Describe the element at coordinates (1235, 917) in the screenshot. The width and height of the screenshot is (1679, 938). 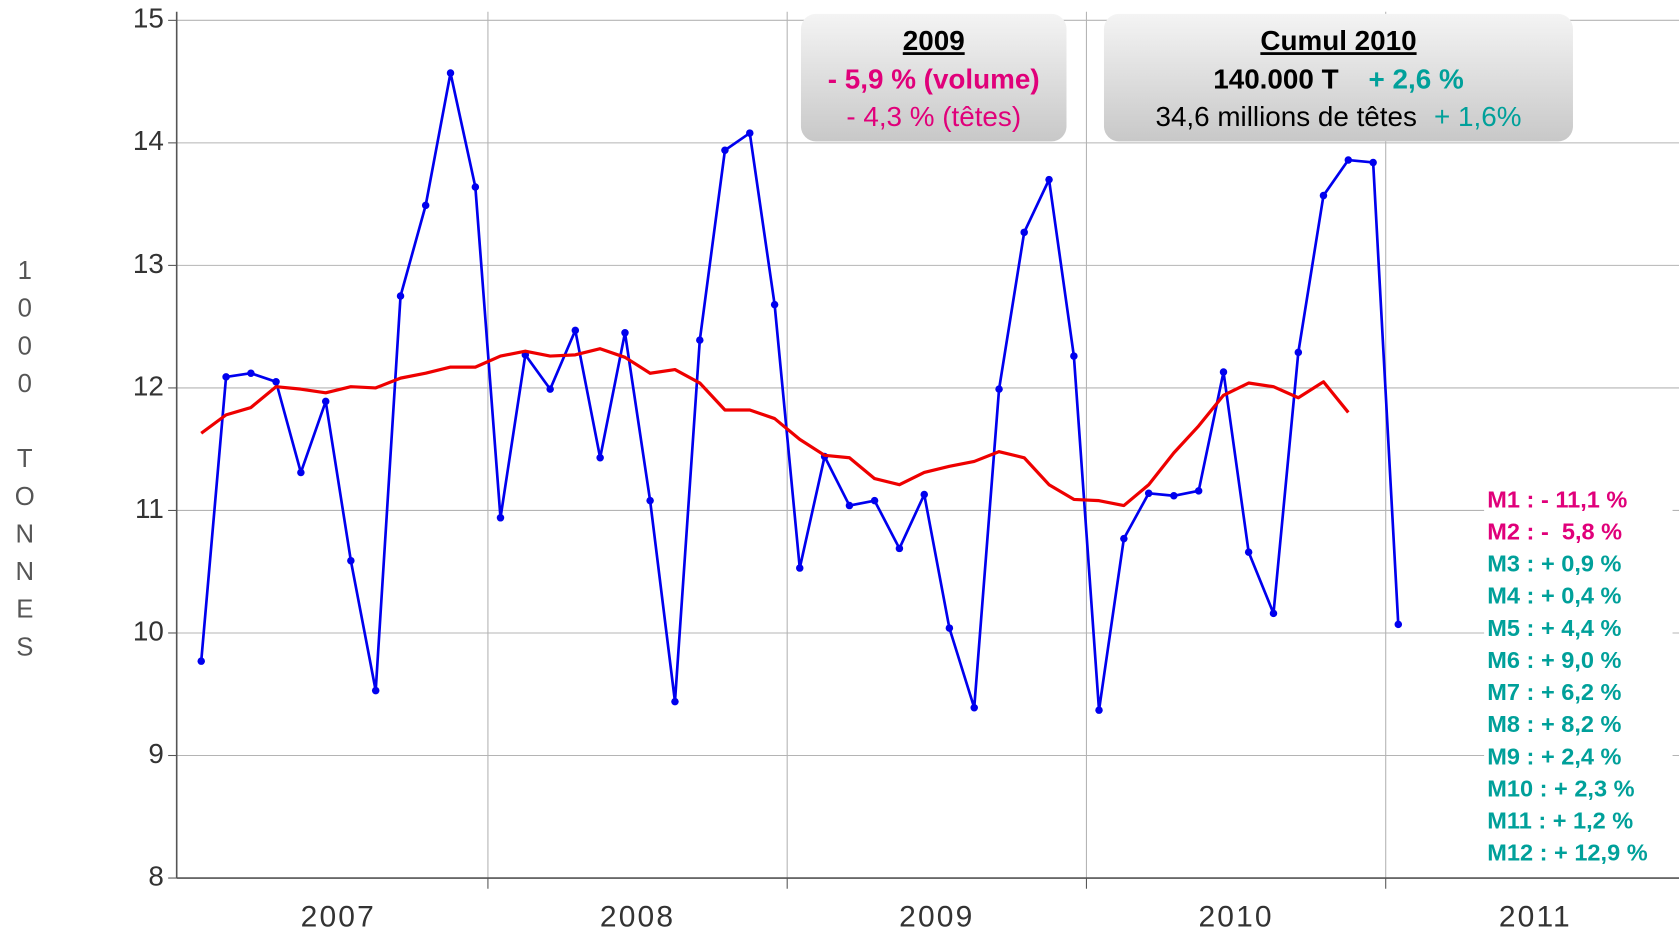
I see `x-tick-label: 2010` at that location.